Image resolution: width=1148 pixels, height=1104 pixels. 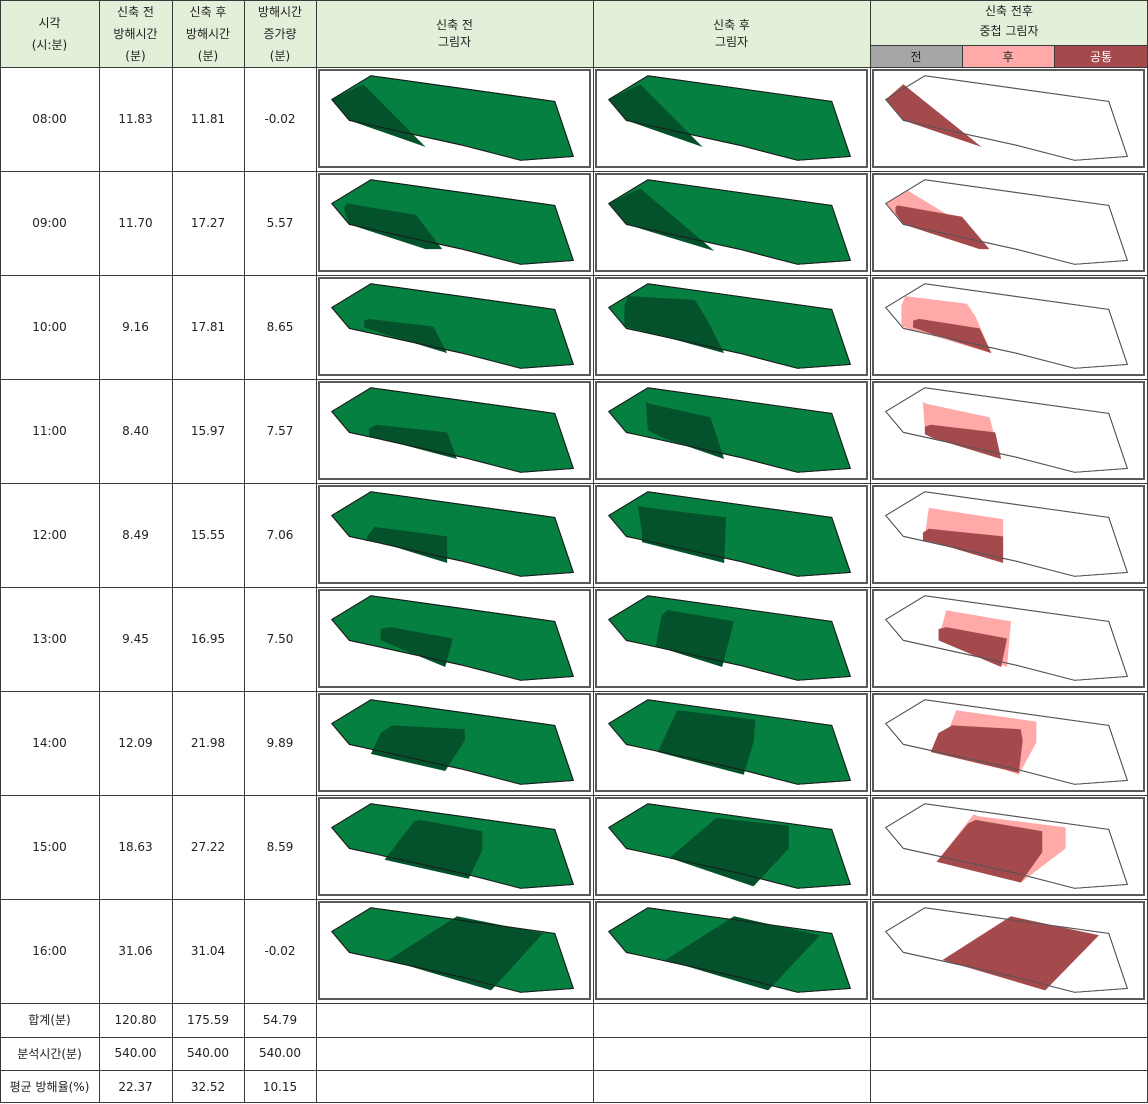 What do you see at coordinates (208, 743) in the screenshot?
I see `after-minutes-cell: 21.98` at bounding box center [208, 743].